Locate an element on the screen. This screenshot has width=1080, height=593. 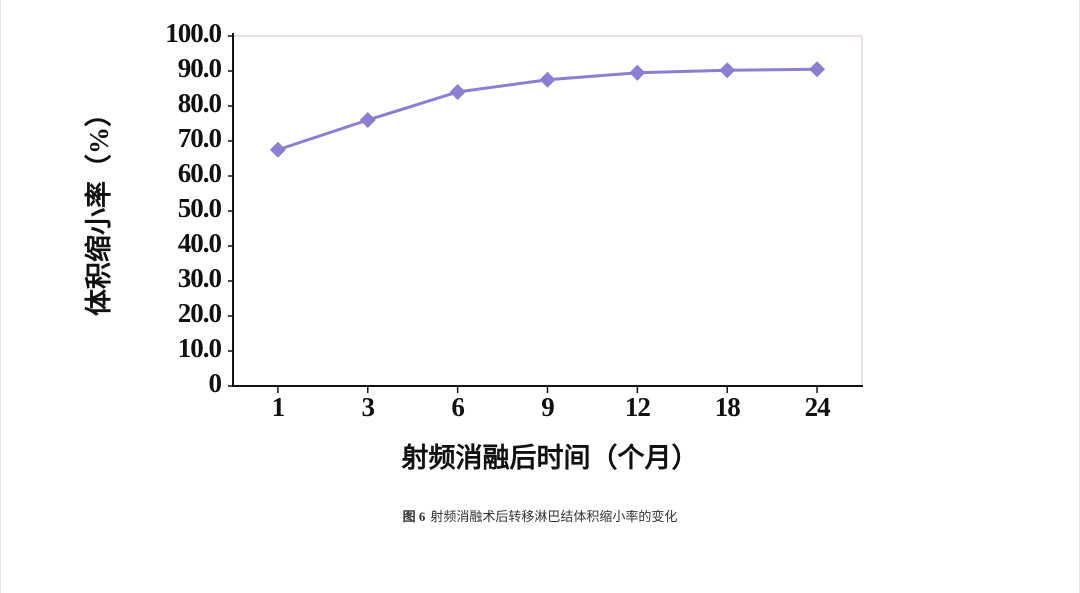
y-tick-label: 30.0 is located at coordinates (200, 278).